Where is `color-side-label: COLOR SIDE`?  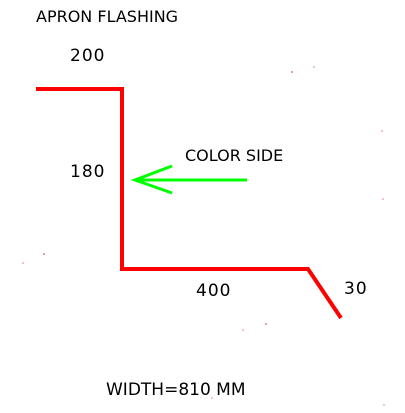 color-side-label: COLOR SIDE is located at coordinates (234, 155).